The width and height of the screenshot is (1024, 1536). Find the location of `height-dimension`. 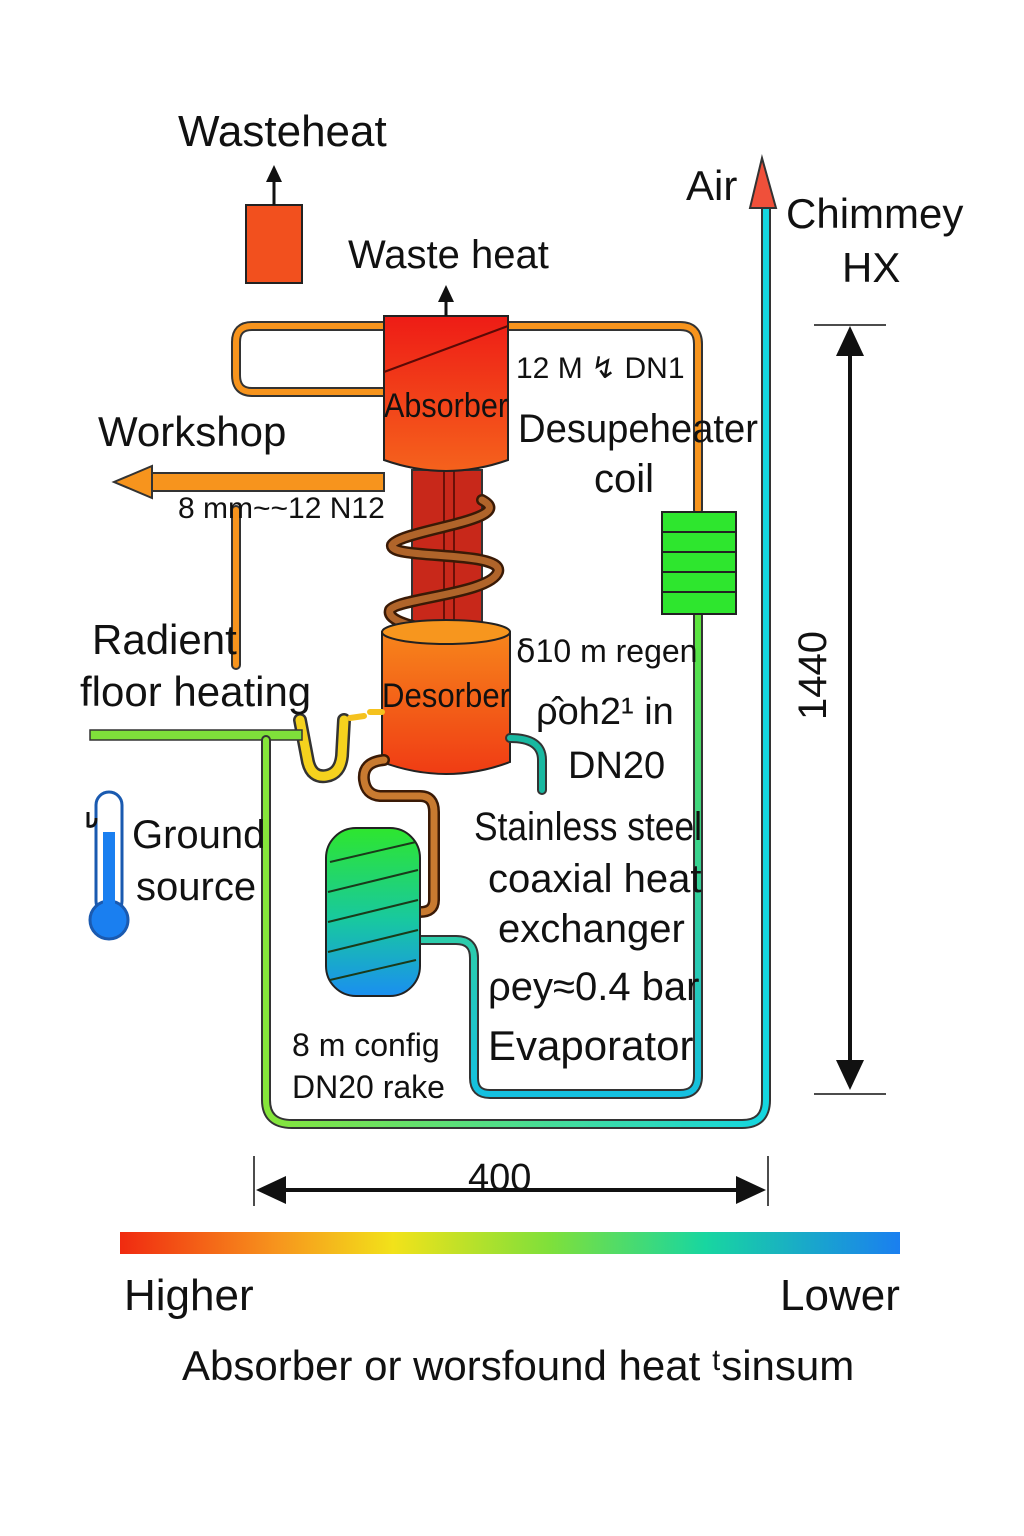

height-dimension is located at coordinates (850, 709).